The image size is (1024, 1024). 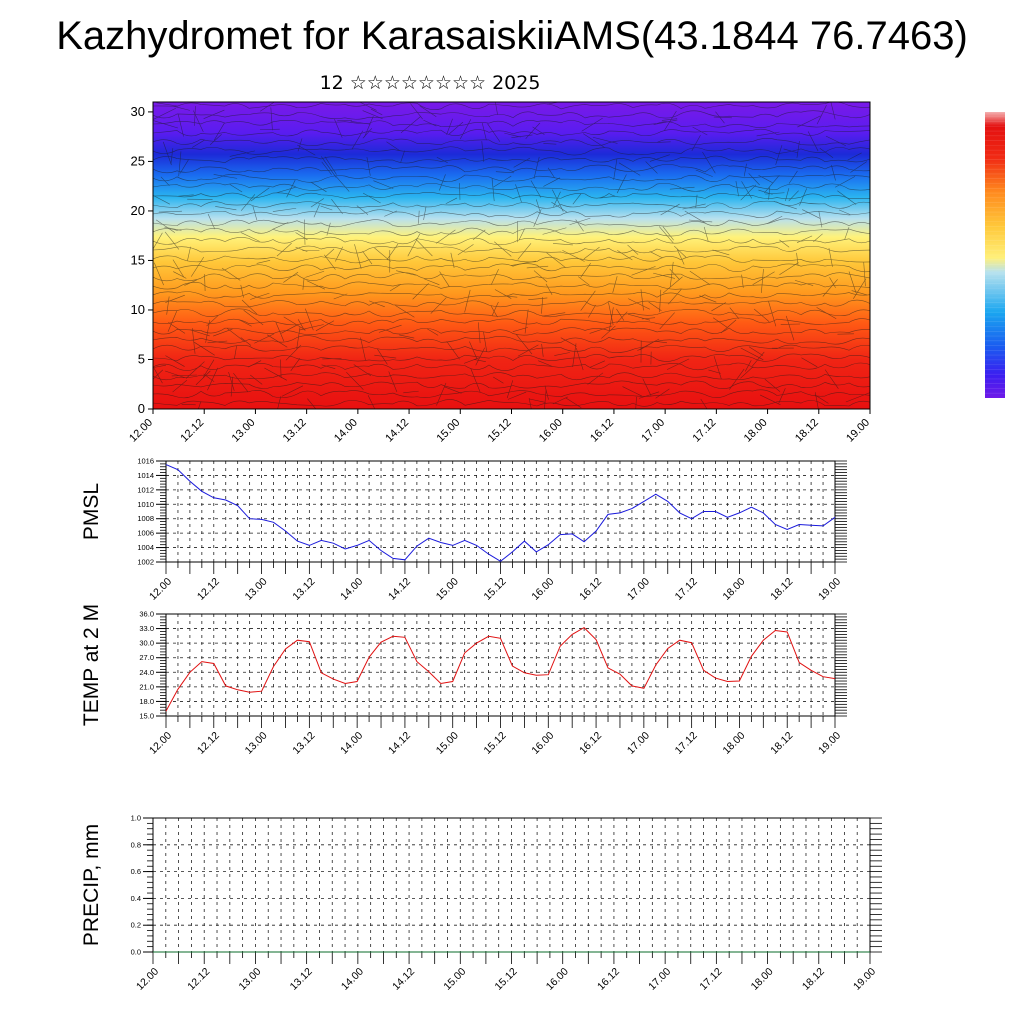 I want to click on y-tick-label: 1002, so click(x=145, y=562).